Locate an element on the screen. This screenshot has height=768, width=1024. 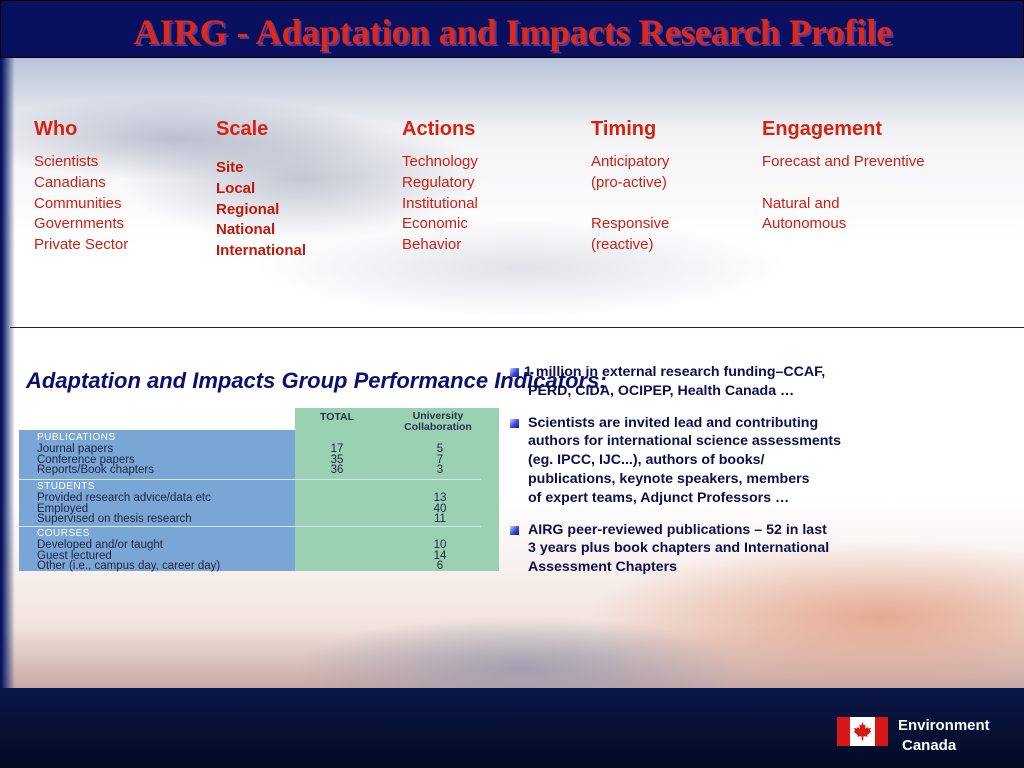
value-university: 5 is located at coordinates (440, 449).